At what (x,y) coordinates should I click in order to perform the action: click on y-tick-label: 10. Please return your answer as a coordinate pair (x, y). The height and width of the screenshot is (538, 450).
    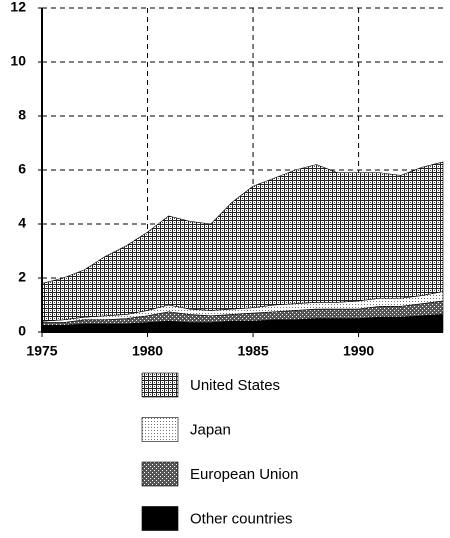
    Looking at the image, I should click on (18, 61).